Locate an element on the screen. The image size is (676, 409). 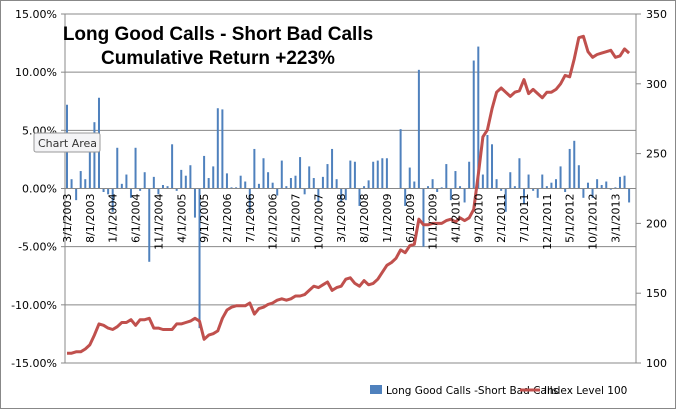
x-axis-tick-label: 12/1/2006 is located at coordinates (273, 222).